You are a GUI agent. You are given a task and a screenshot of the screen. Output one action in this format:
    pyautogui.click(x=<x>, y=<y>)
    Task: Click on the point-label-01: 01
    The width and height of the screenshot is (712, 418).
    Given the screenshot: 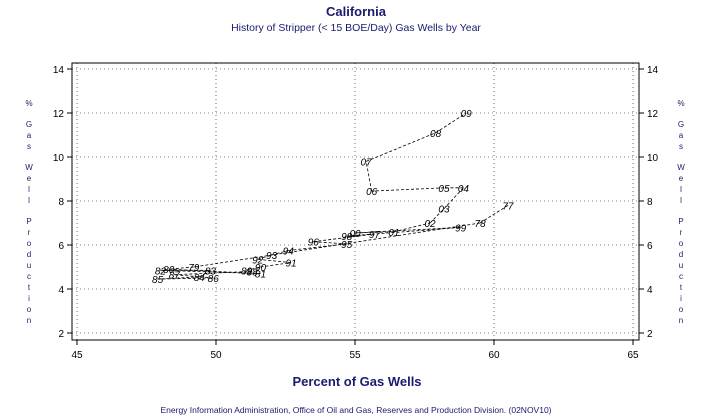 What is the action you would take?
    pyautogui.click(x=393, y=233)
    